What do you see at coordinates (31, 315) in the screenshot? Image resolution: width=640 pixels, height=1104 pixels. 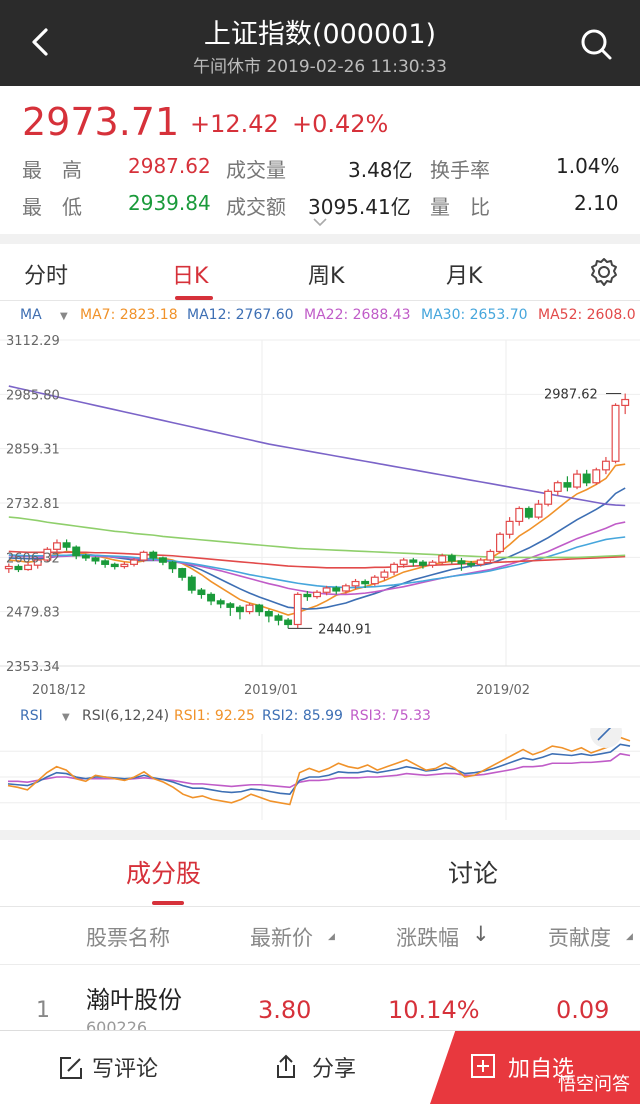 I see `ma-selector: MA` at bounding box center [31, 315].